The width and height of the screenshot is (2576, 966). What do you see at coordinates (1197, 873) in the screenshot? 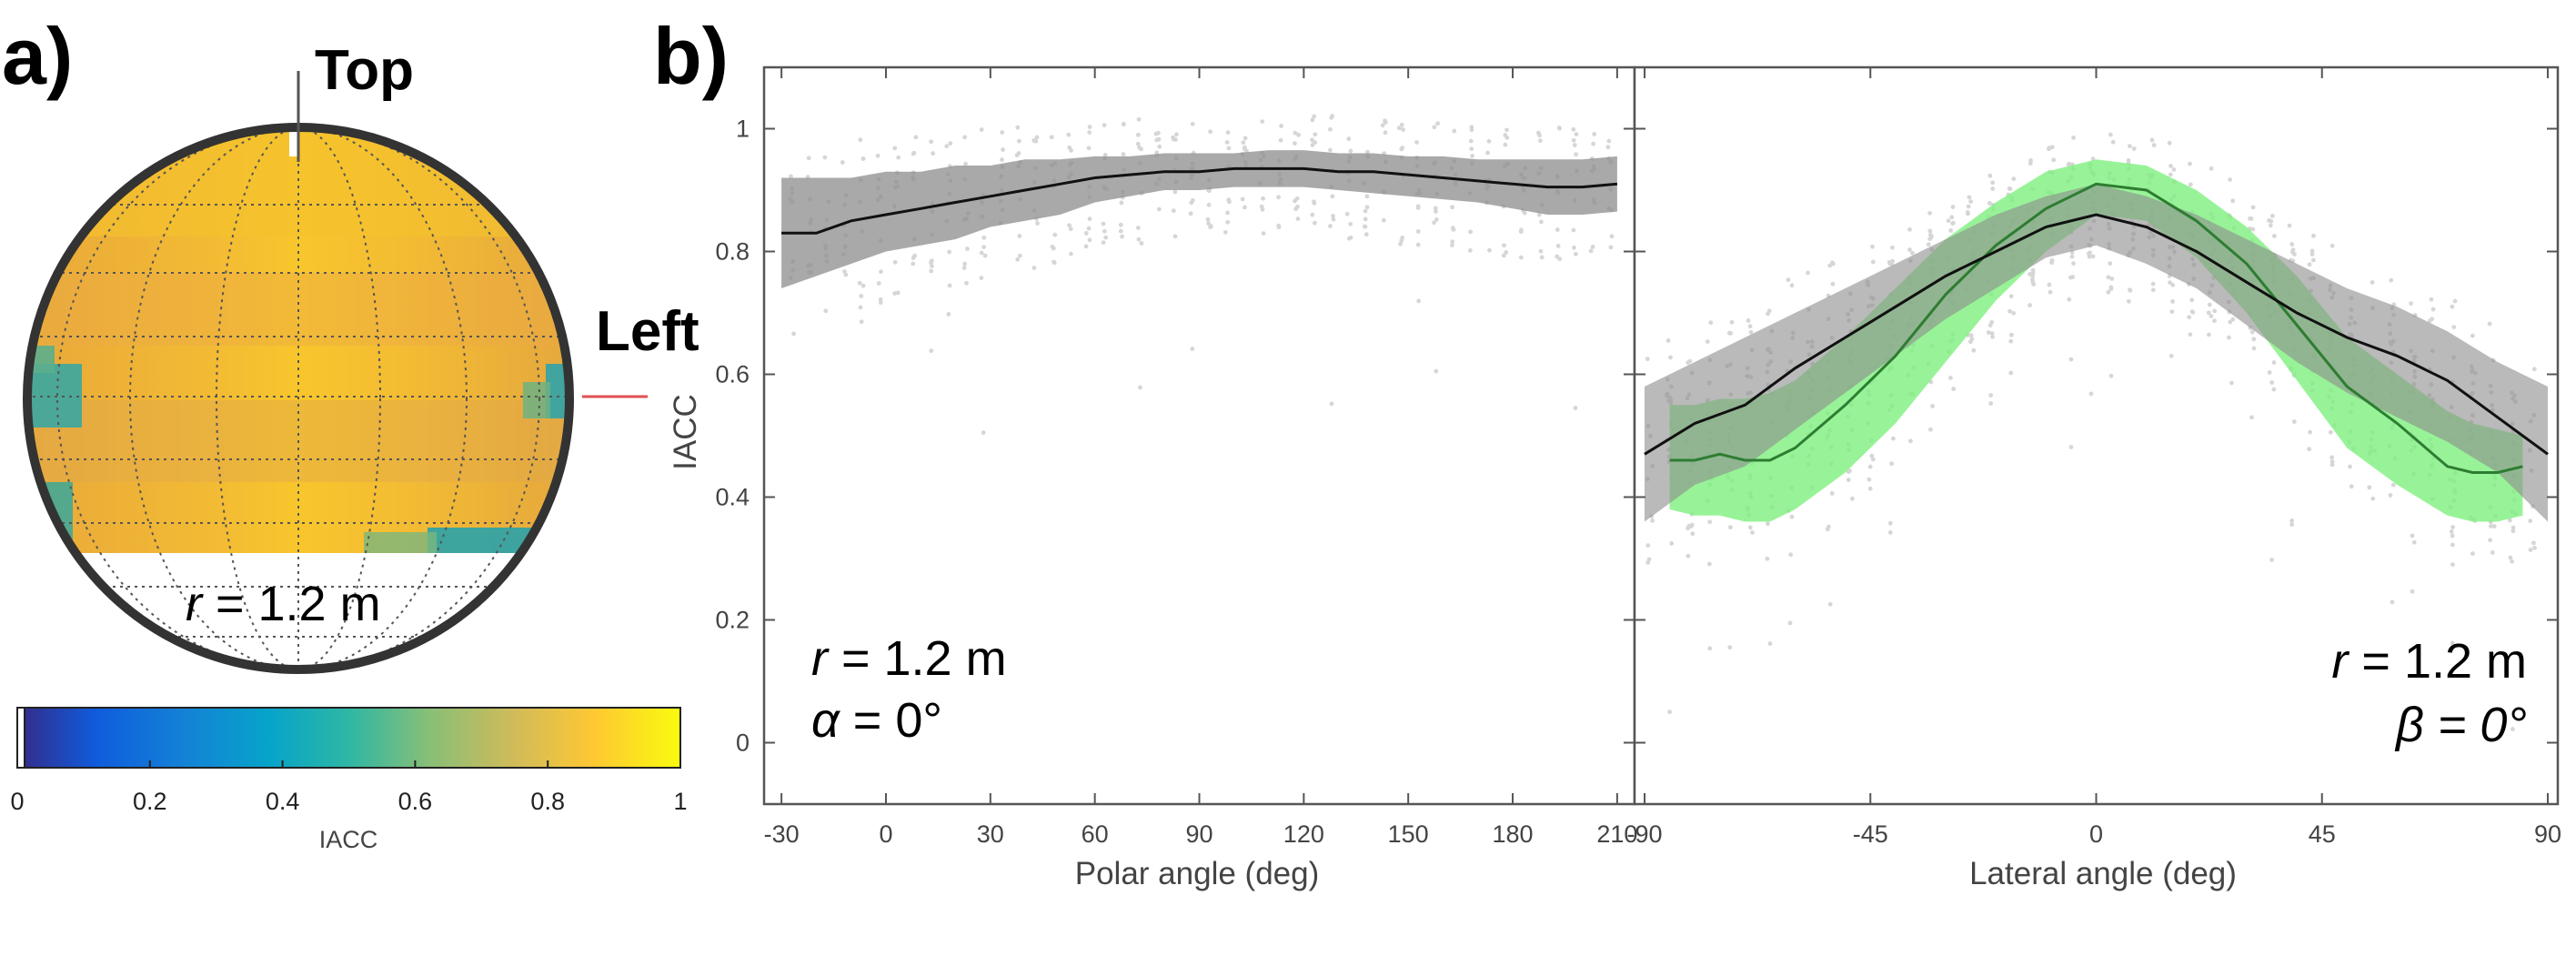
I see `panel-b-x-axis-title: Polar angle (deg)` at bounding box center [1197, 873].